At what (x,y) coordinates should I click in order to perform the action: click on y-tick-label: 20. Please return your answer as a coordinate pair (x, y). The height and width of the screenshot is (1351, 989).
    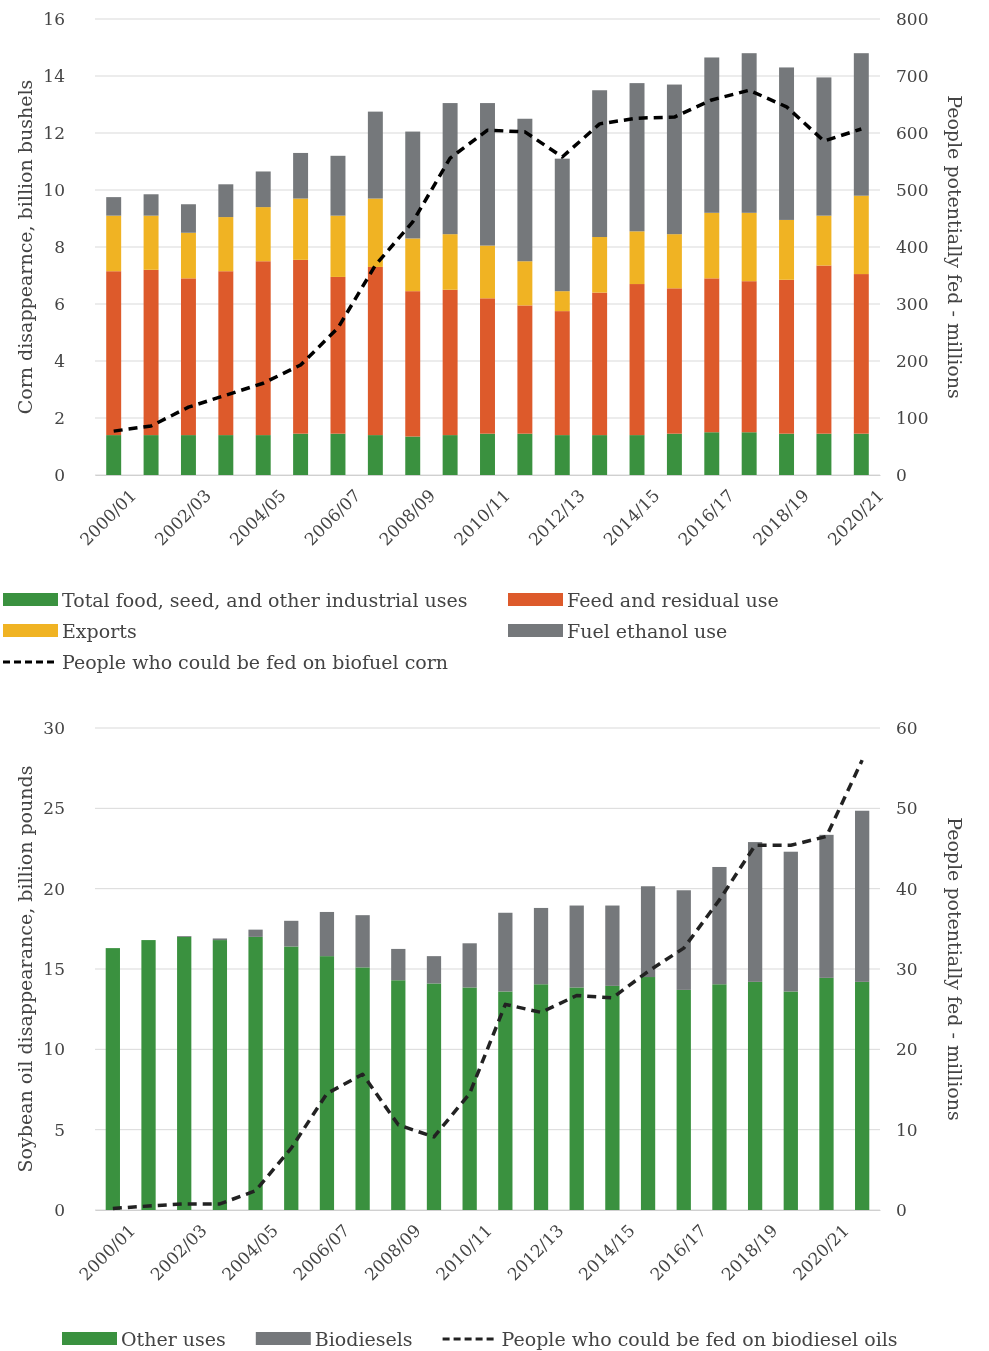
    Looking at the image, I should click on (54, 888).